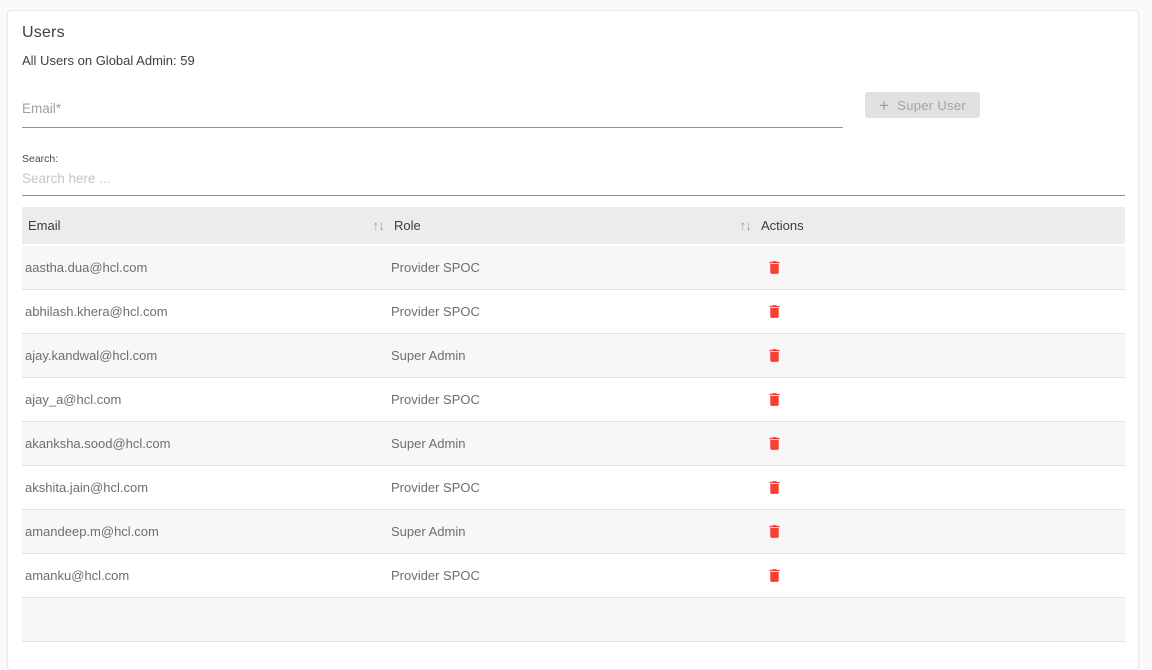 Image resolution: width=1152 pixels, height=670 pixels. What do you see at coordinates (573, 575) in the screenshot?
I see `table-row: amanku@hcl.com Provider SPOC` at bounding box center [573, 575].